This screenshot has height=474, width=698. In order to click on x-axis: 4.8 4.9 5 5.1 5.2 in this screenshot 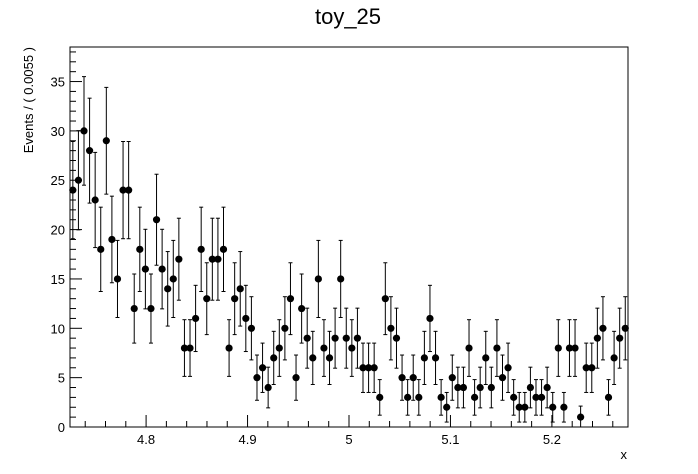, I will do `click(349, 431)`.